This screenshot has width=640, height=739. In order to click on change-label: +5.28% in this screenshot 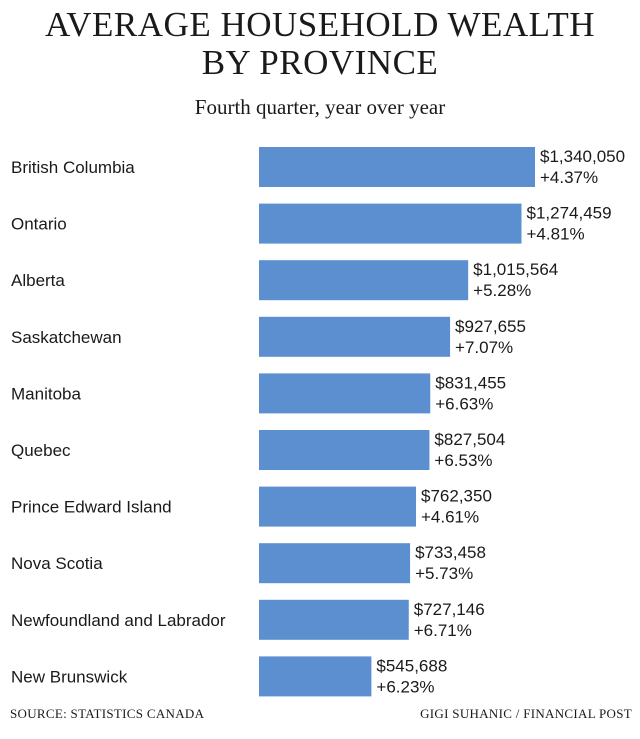, I will do `click(502, 290)`.